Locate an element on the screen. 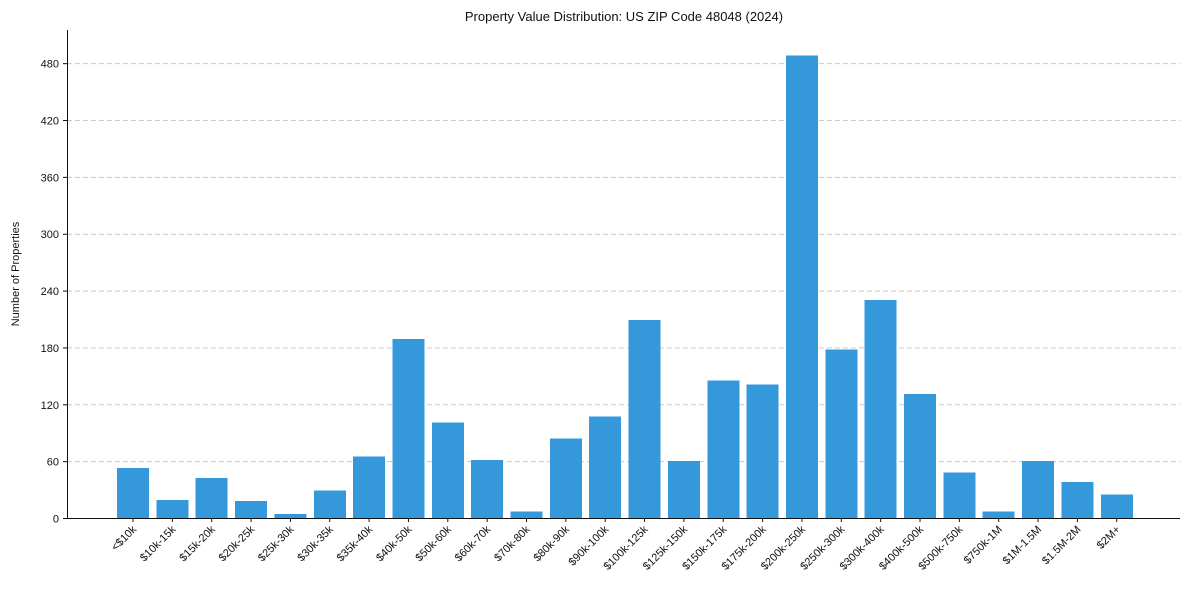 This screenshot has height=590, width=1189. x-tick-label: $750k-1M is located at coordinates (983, 545).